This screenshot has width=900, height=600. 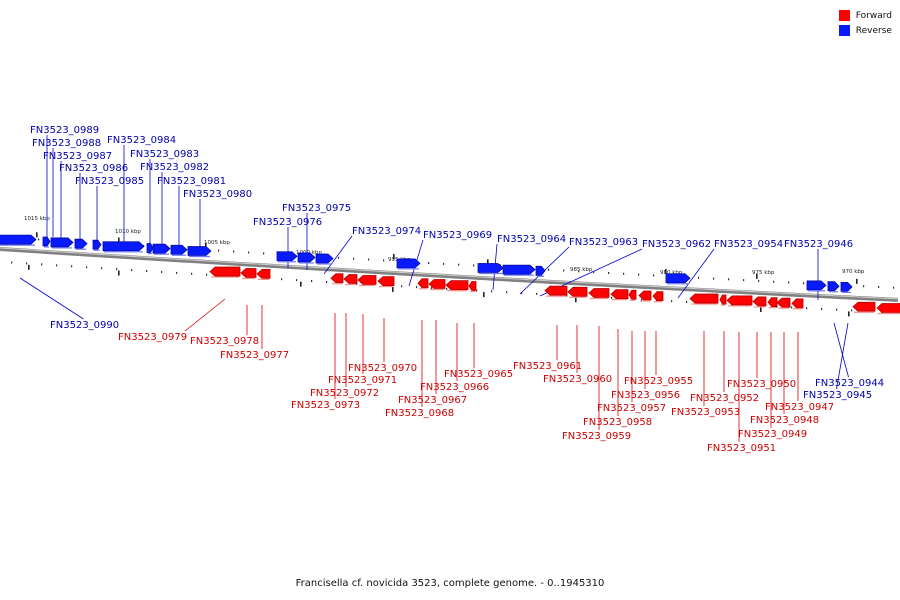 What do you see at coordinates (254, 355) in the screenshot?
I see `gene-label: FN3523_0977` at bounding box center [254, 355].